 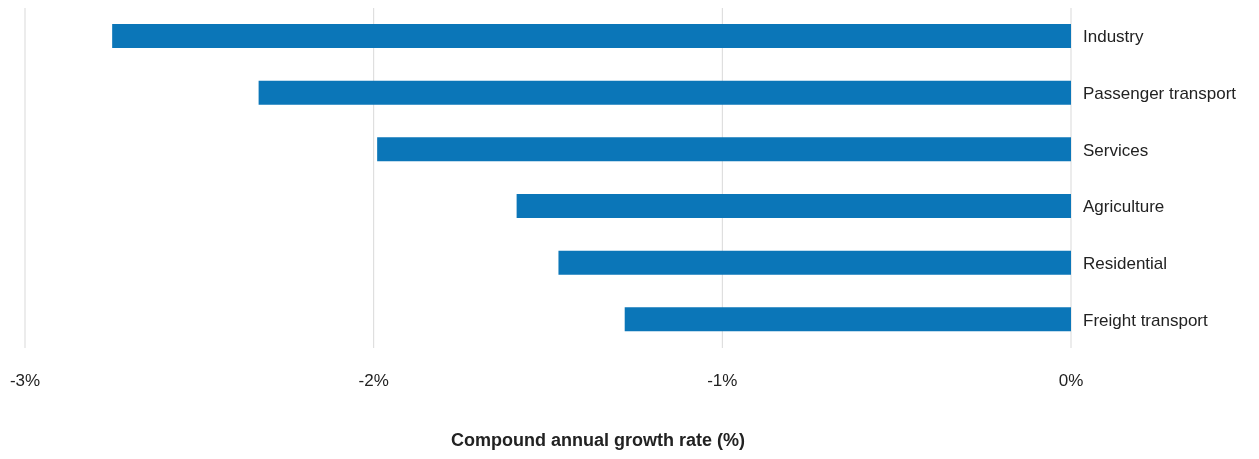 I want to click on x-tick-label: 0%, so click(x=1071, y=381).